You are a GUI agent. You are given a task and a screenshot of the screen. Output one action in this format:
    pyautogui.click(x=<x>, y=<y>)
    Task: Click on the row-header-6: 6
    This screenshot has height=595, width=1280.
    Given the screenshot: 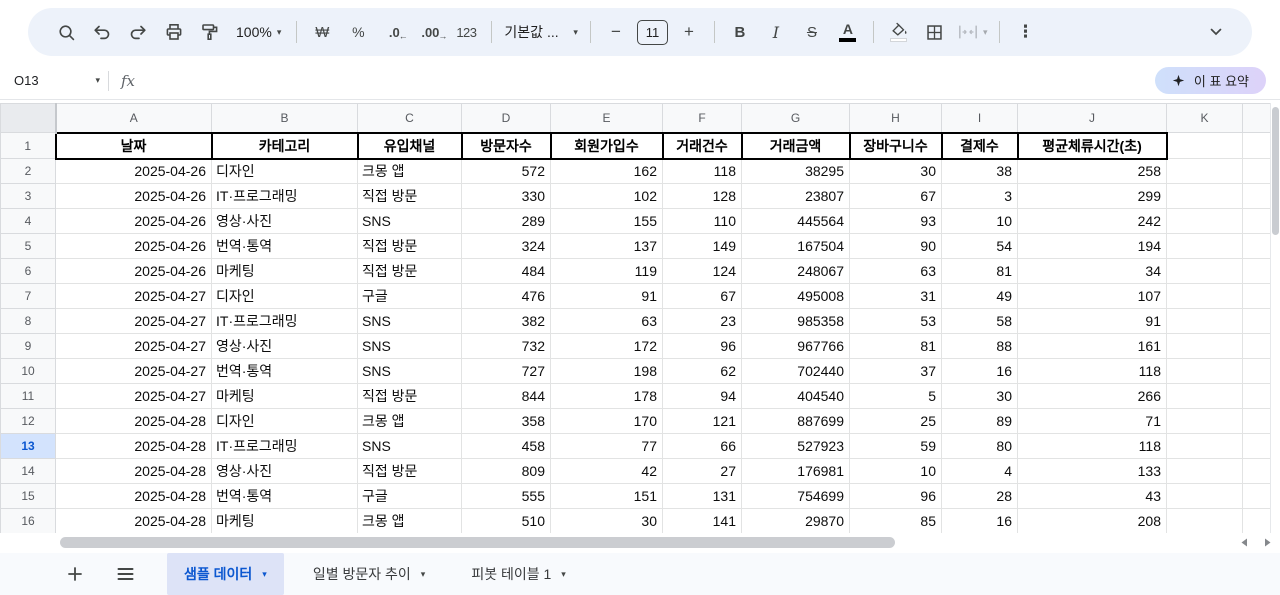 What is the action you would take?
    pyautogui.click(x=28, y=271)
    